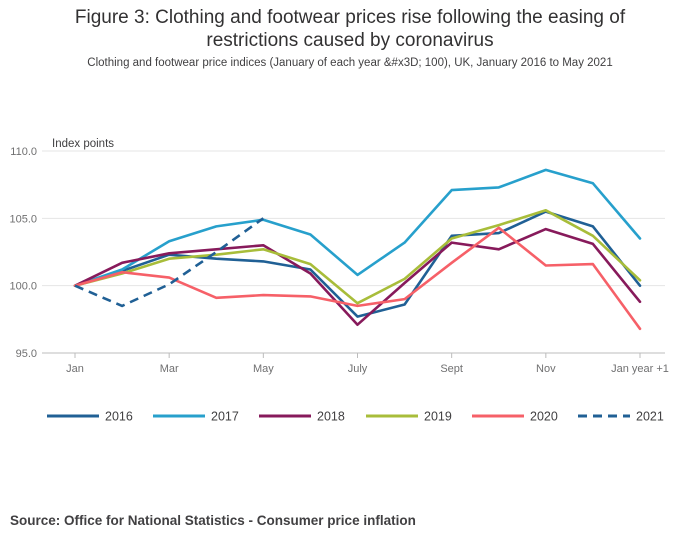 The height and width of the screenshot is (549, 700). I want to click on series-line-2018, so click(357, 277).